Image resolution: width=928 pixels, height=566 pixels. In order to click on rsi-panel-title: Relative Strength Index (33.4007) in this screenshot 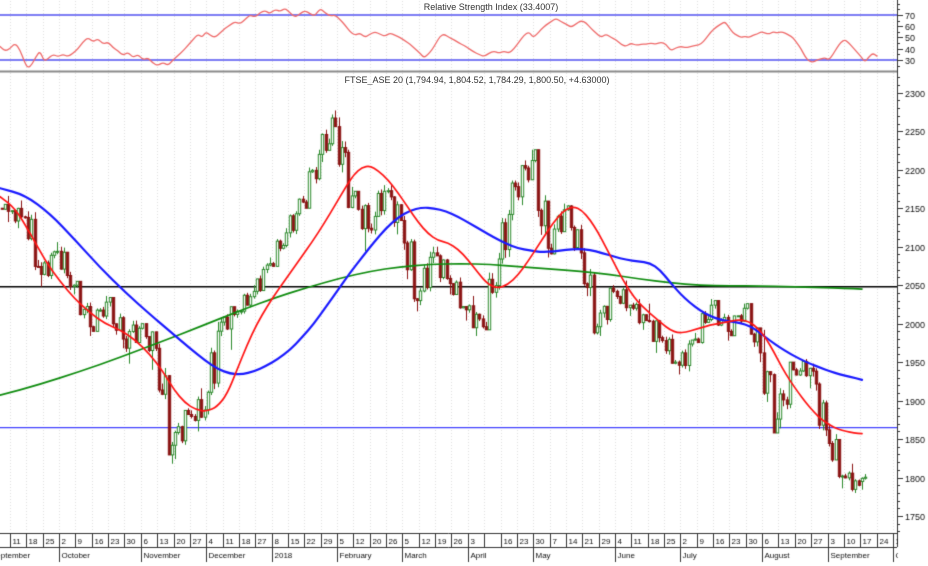, I will do `click(491, 7)`.